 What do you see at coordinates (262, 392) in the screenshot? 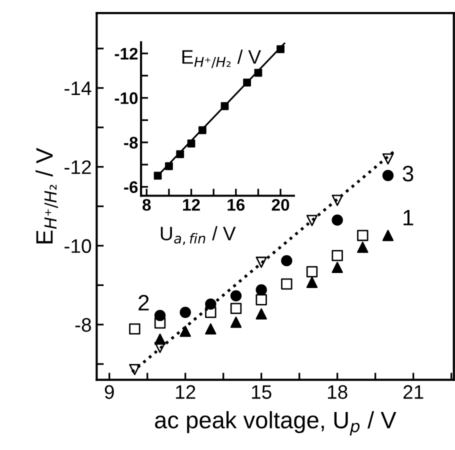
I see `x-tick-label: 15` at bounding box center [262, 392].